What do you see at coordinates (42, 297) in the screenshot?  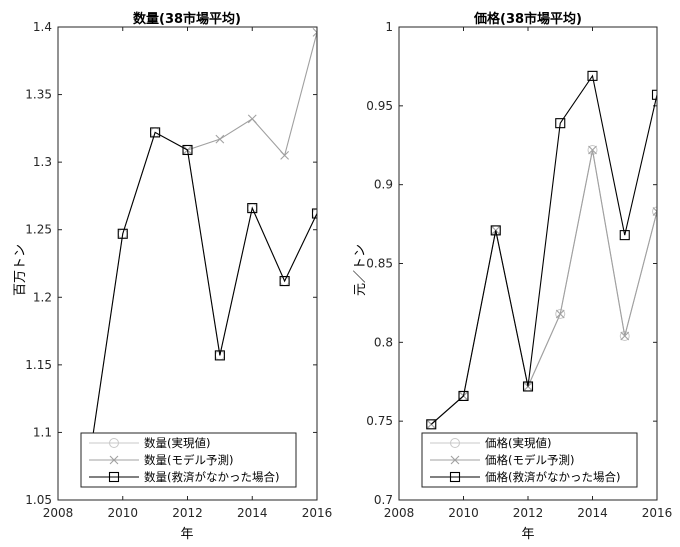 I see `quantity-y-tick-label: 1.2` at bounding box center [42, 297].